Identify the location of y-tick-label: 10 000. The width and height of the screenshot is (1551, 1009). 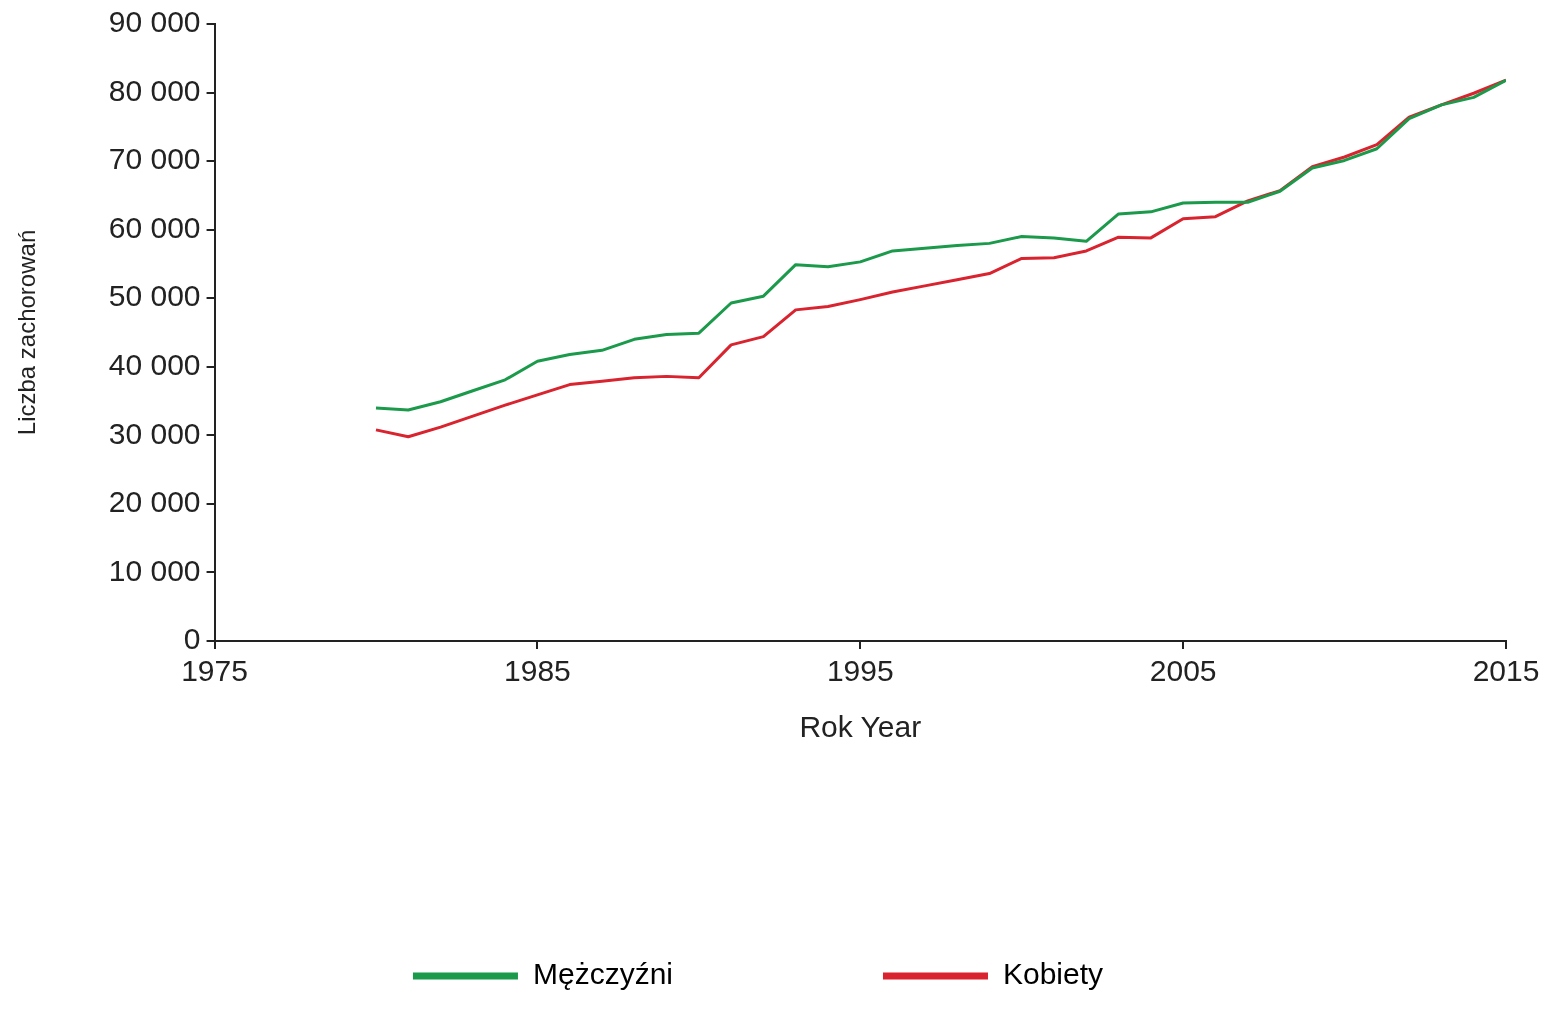
(154, 570).